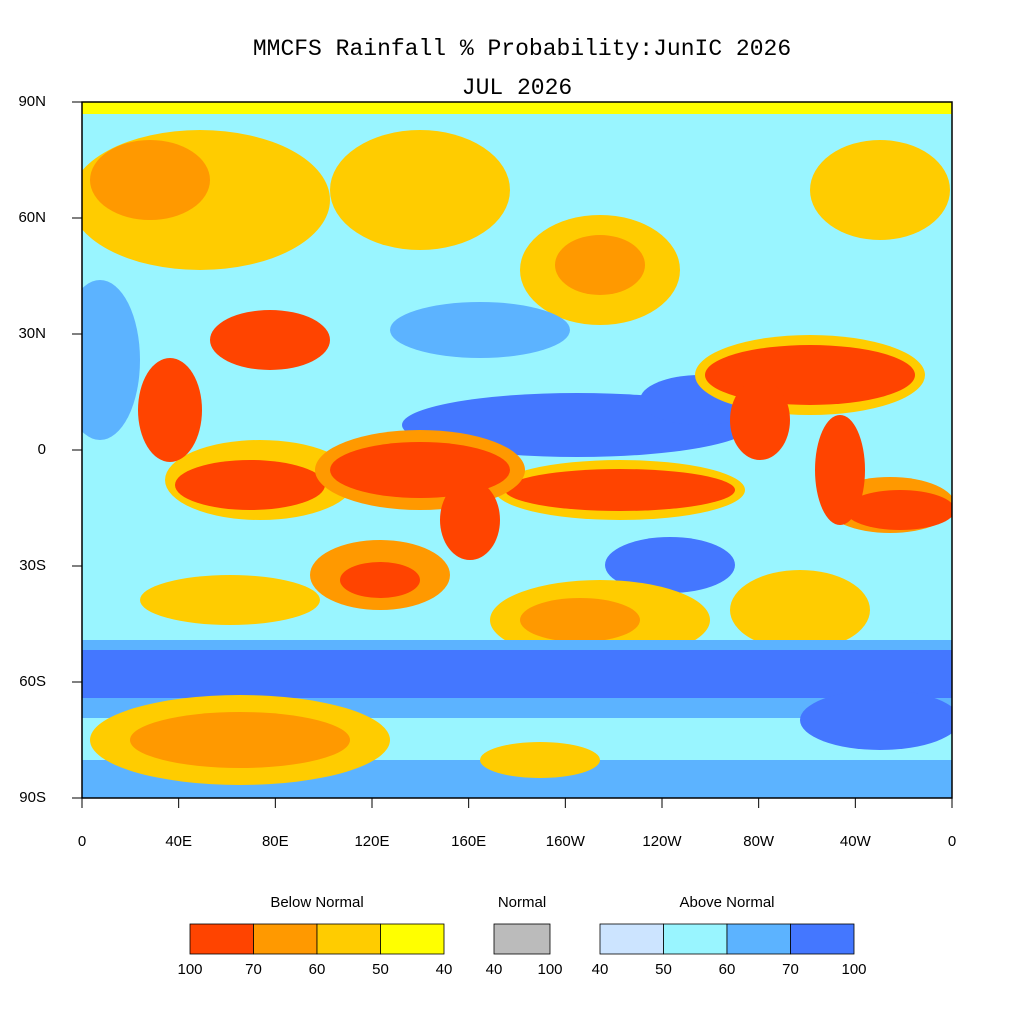  I want to click on lat-tick-label: 0, so click(42, 449).